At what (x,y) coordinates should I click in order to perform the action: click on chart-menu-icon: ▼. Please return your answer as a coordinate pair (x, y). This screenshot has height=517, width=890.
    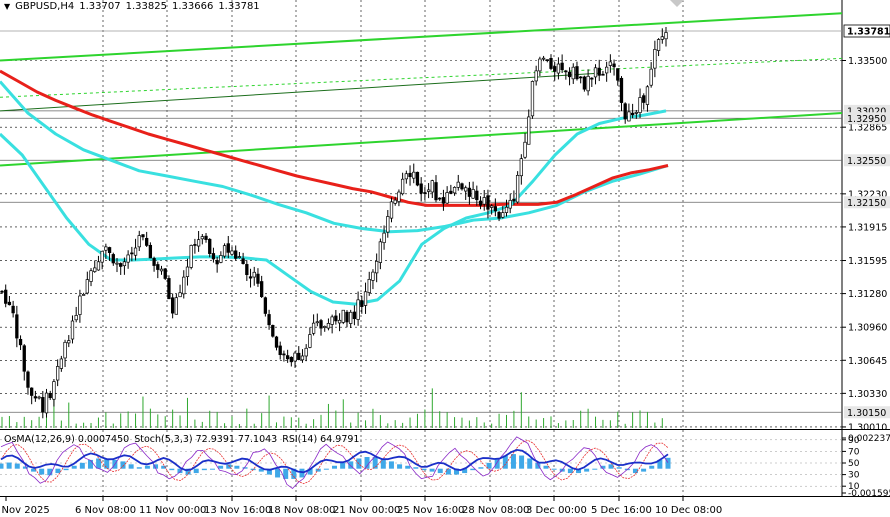
    Looking at the image, I should click on (7, 6).